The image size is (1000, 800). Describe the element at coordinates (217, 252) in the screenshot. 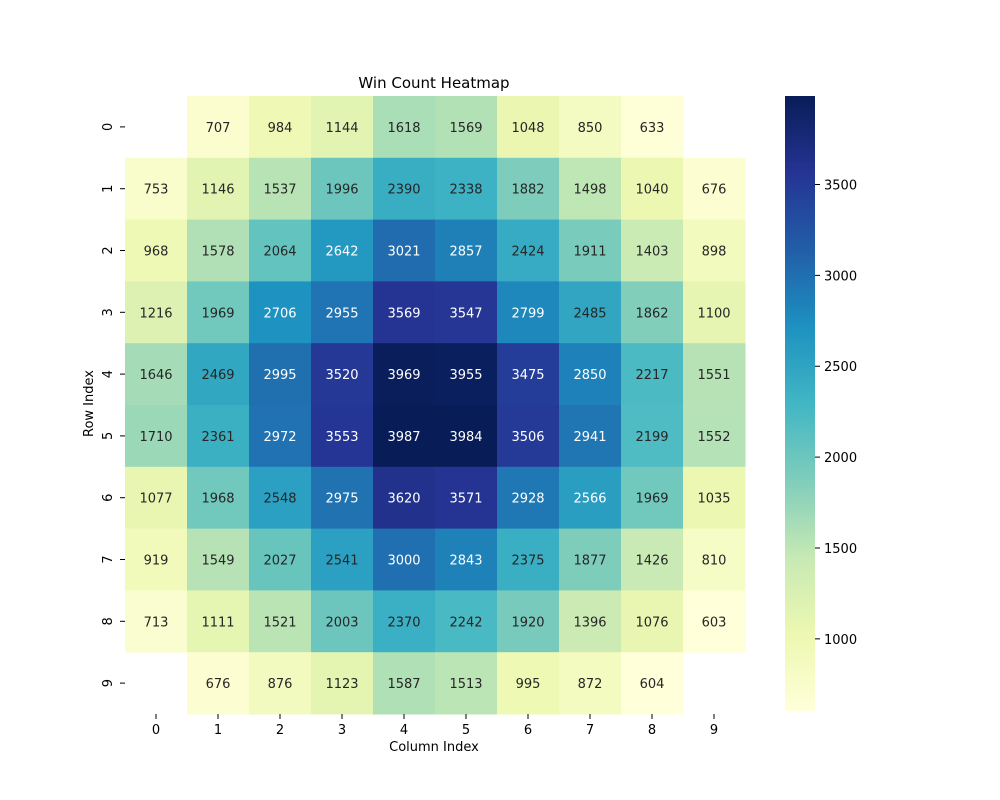

I see `cell-value-label: 1578` at that location.